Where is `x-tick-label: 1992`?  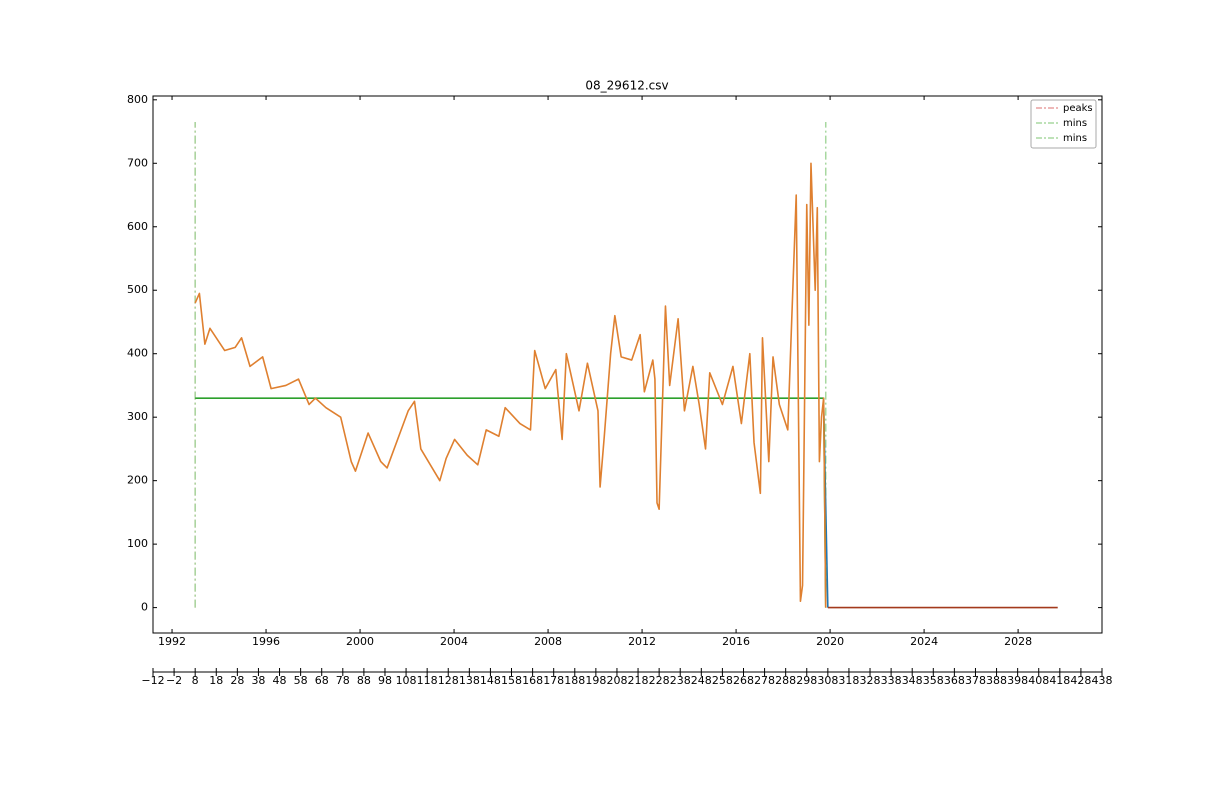
x-tick-label: 1992 is located at coordinates (172, 641).